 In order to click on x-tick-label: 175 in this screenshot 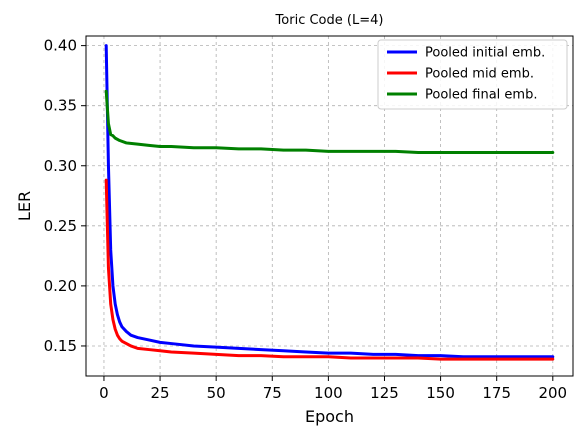, I will do `click(496, 393)`.